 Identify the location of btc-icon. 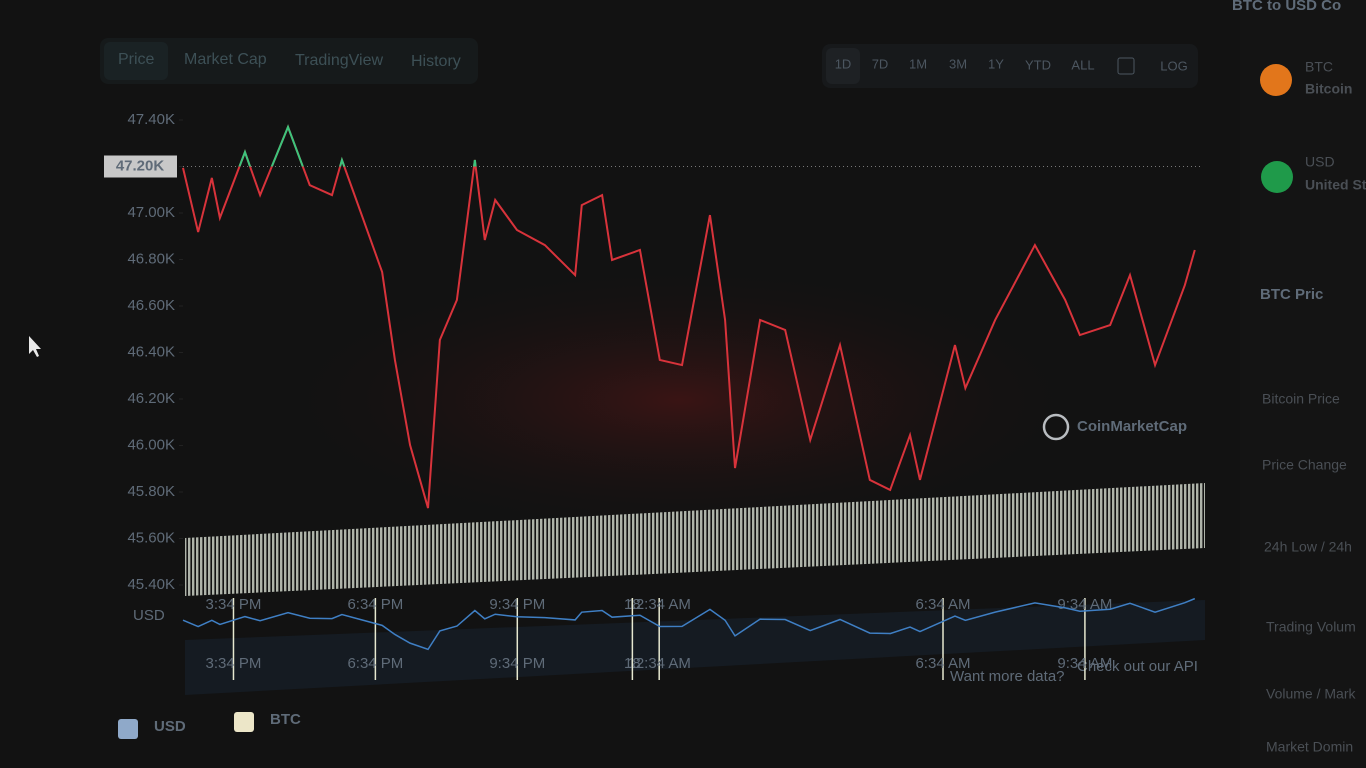
(1276, 80).